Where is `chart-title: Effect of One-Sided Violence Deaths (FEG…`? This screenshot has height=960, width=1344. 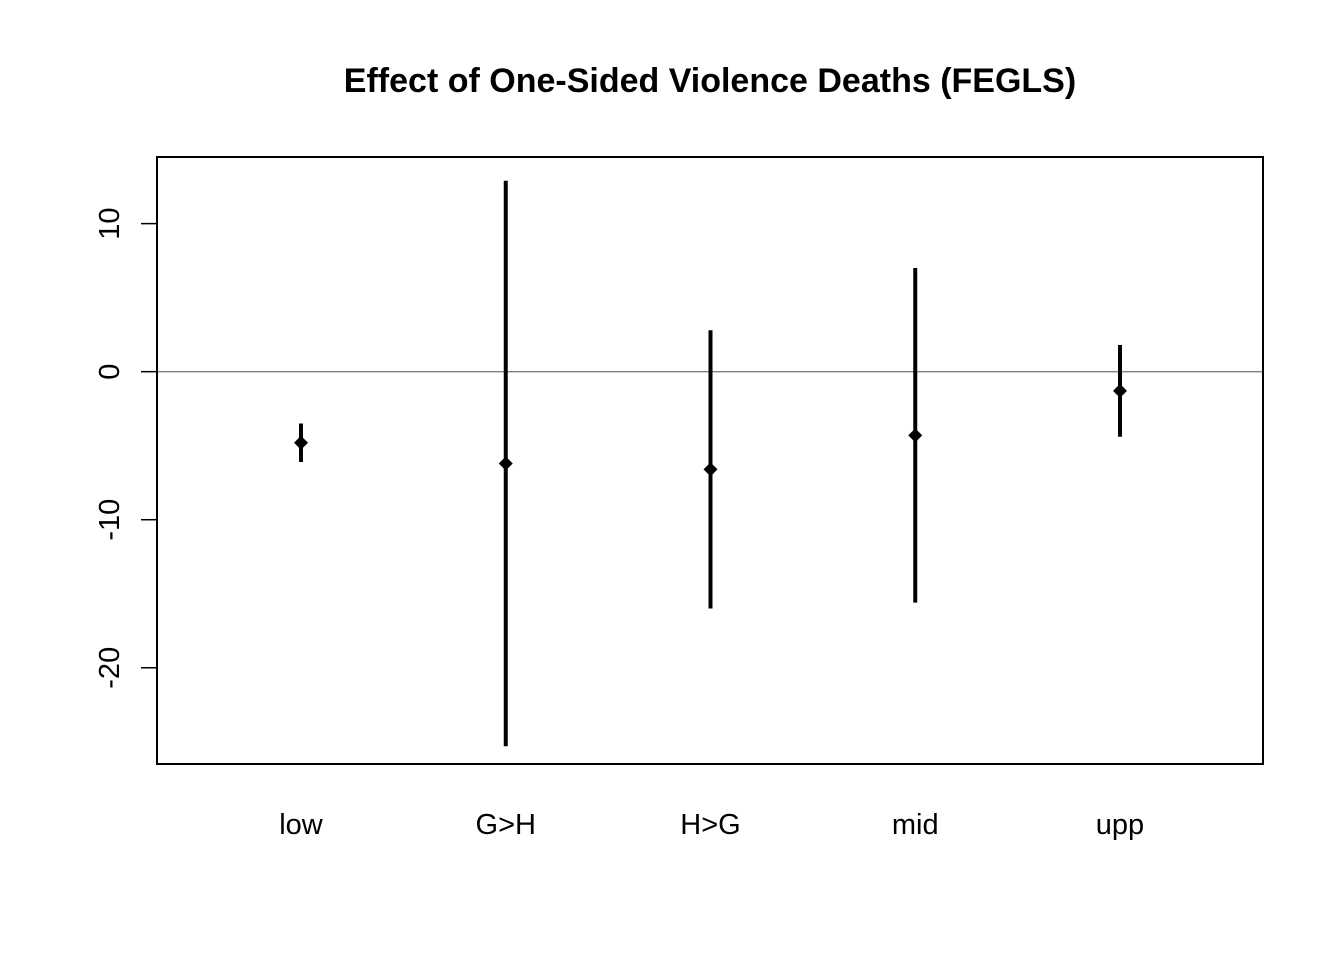 chart-title: Effect of One-Sided Violence Deaths (FEG… is located at coordinates (710, 81).